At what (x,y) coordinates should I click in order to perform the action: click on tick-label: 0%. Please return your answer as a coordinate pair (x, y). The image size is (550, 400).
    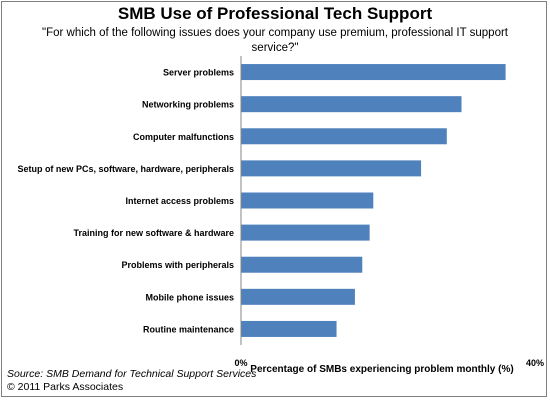
    Looking at the image, I should click on (240, 363).